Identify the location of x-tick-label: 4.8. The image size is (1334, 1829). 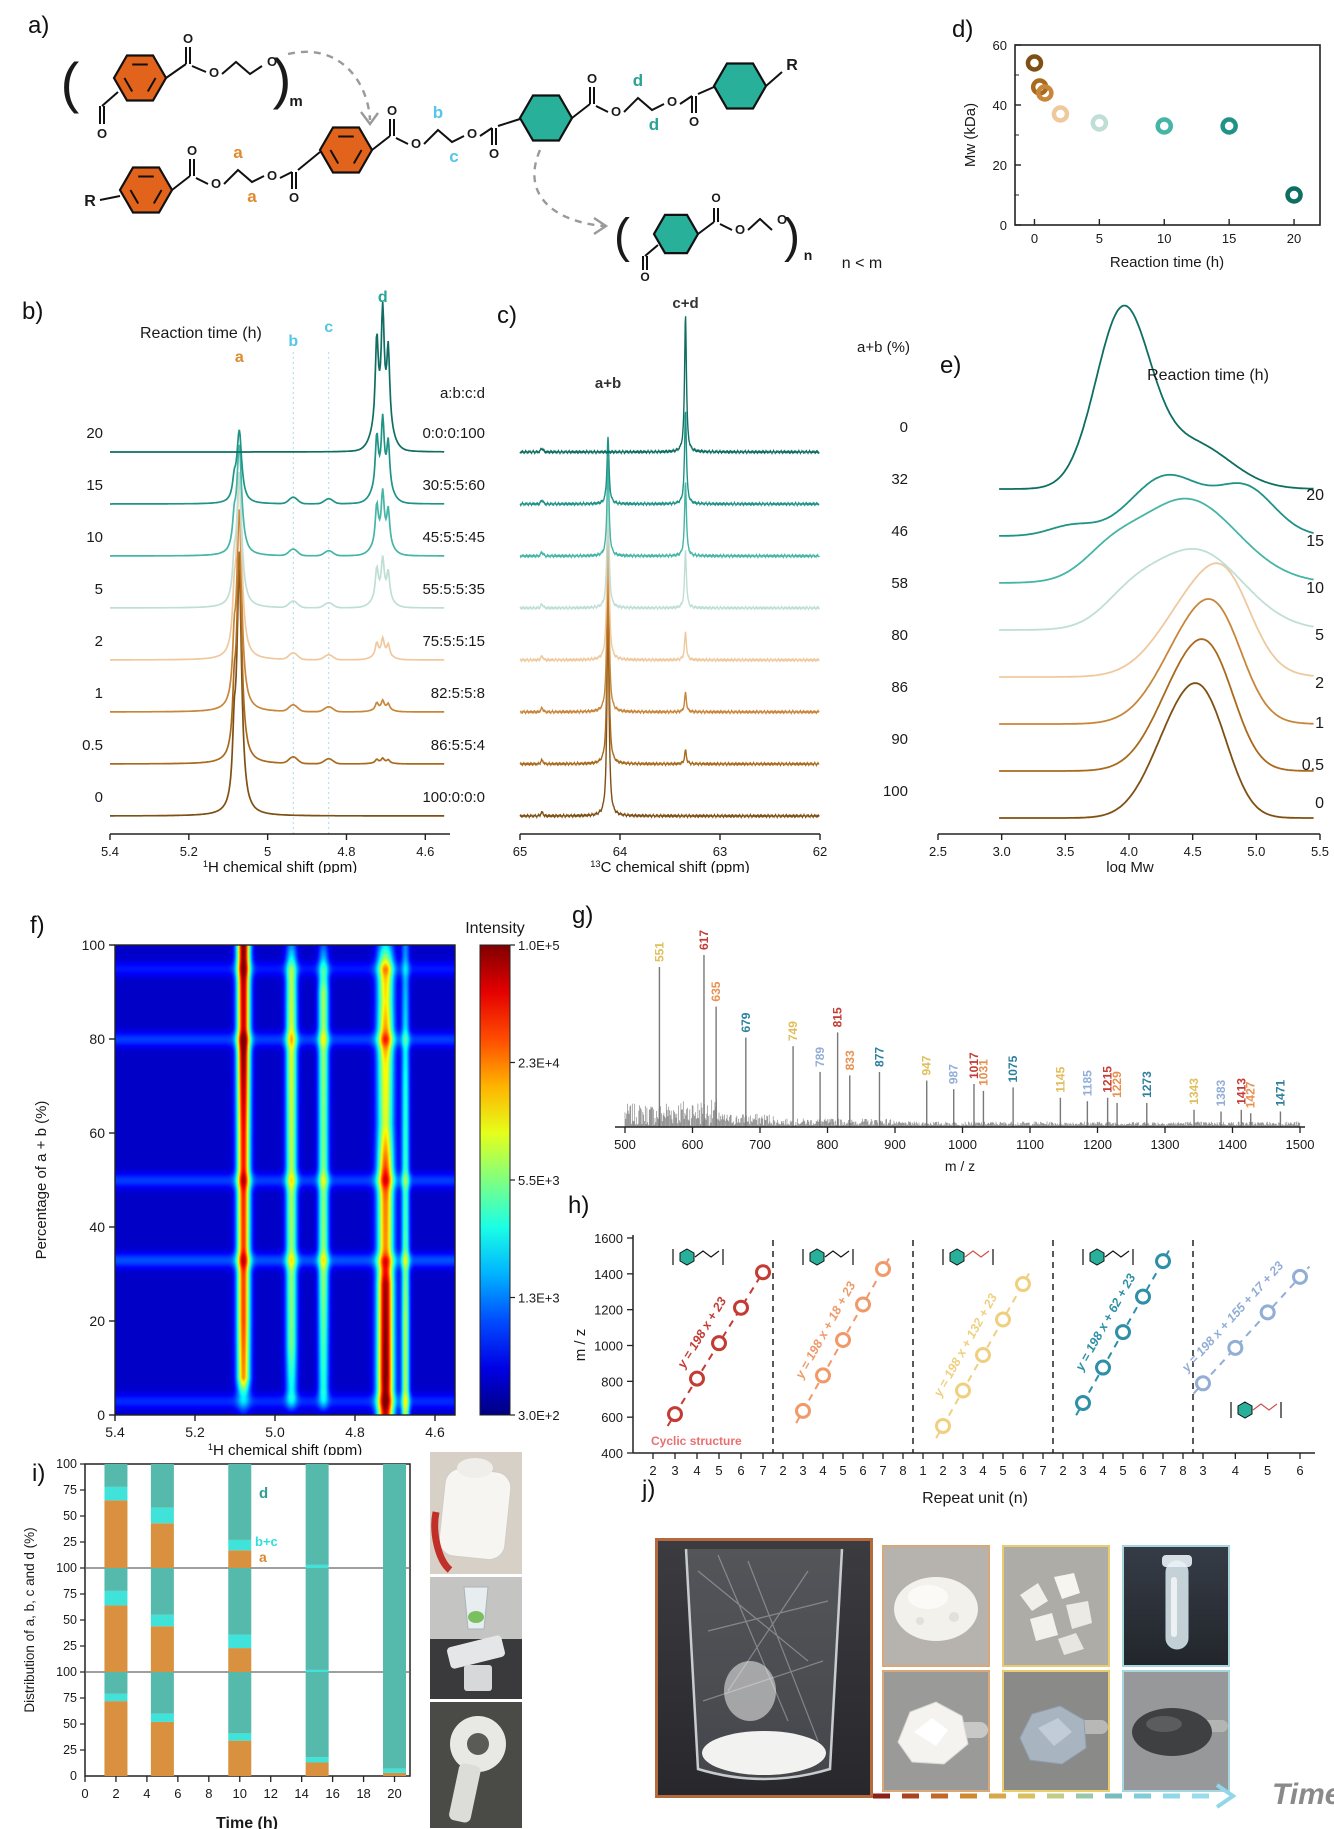
(346, 851).